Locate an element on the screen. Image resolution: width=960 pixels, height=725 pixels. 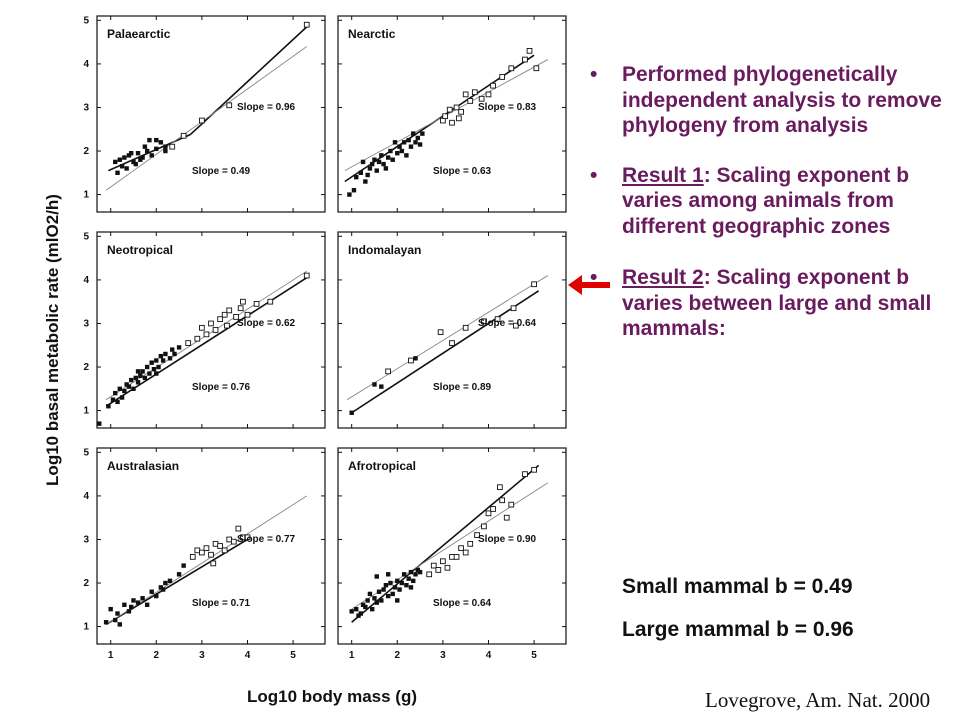
large-mammal-line: Large mammal b = 0.96 is located at coordinates (738, 629).